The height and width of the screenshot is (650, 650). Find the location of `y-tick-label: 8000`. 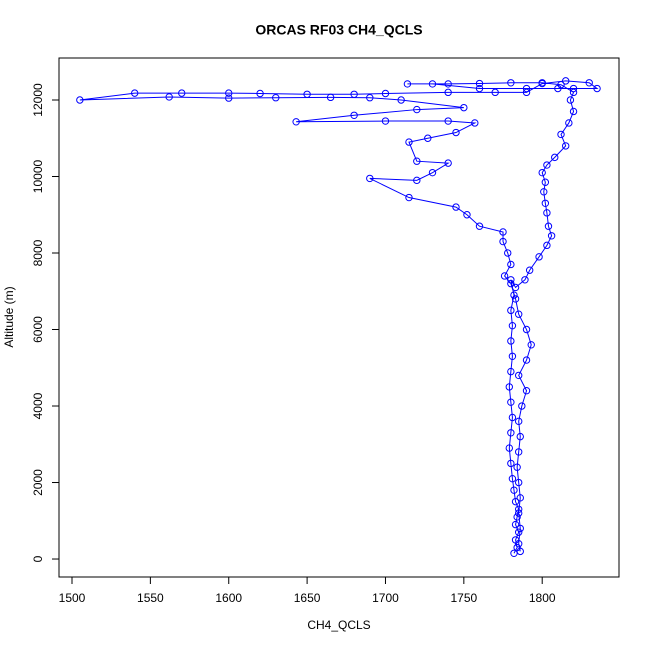

y-tick-label: 8000 is located at coordinates (38, 252).